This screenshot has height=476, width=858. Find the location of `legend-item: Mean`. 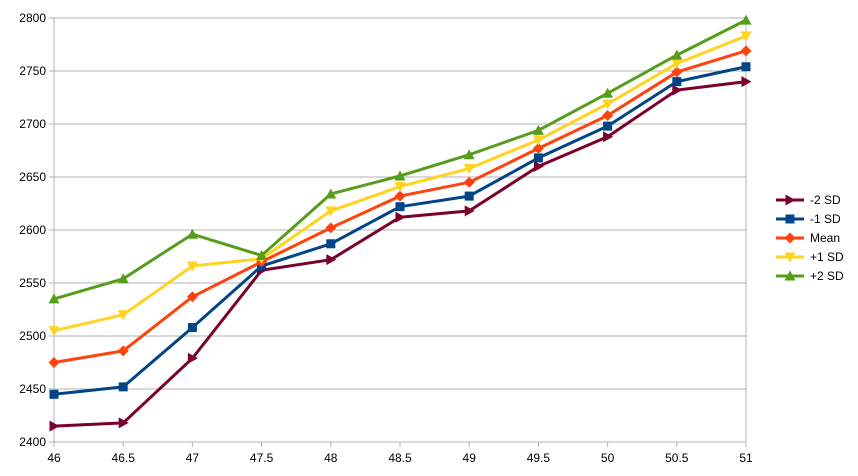

legend-item: Mean is located at coordinates (808, 238).